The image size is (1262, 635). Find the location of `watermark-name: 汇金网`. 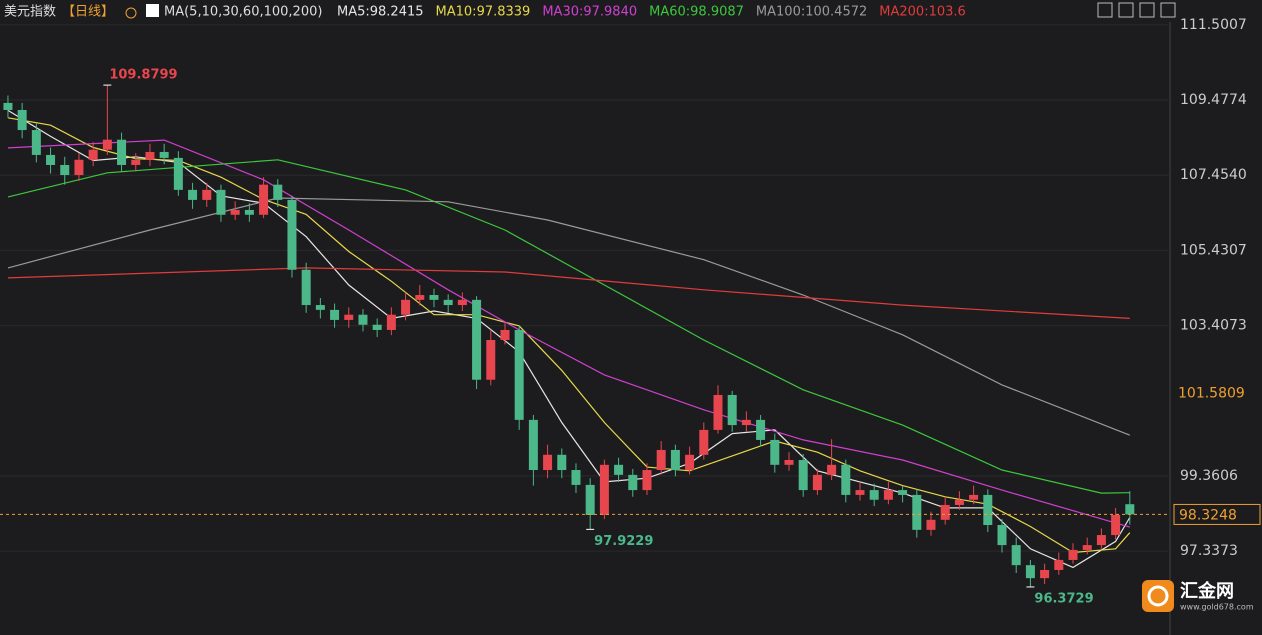

watermark-name: 汇金网 is located at coordinates (1207, 591).